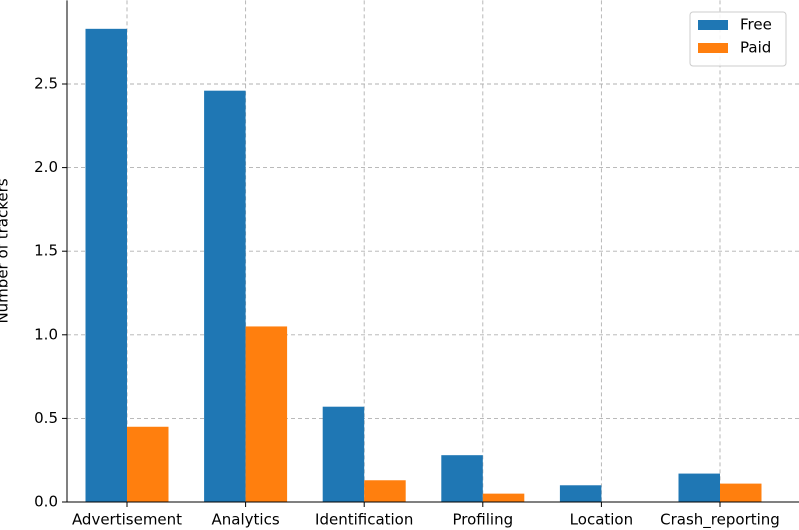  Describe the element at coordinates (482, 520) in the screenshot. I see `x-tick-label: Profiling` at that location.